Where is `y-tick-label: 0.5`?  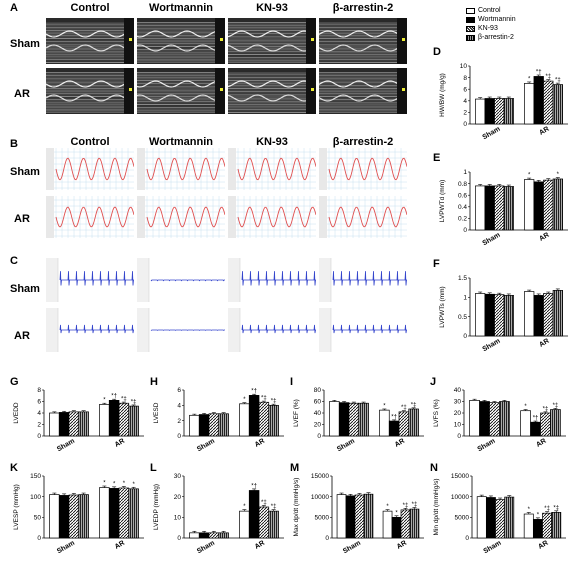
y-tick-label: 0.5 is located at coordinates (462, 317).